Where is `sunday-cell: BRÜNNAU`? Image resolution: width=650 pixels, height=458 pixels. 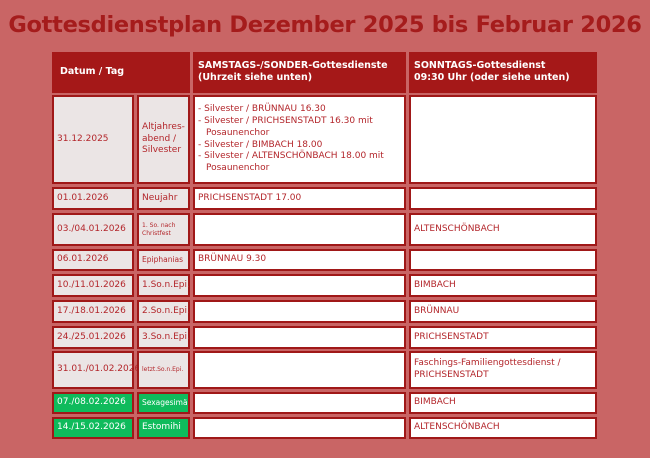
sunday-cell: BRÜNNAU is located at coordinates (503, 311).